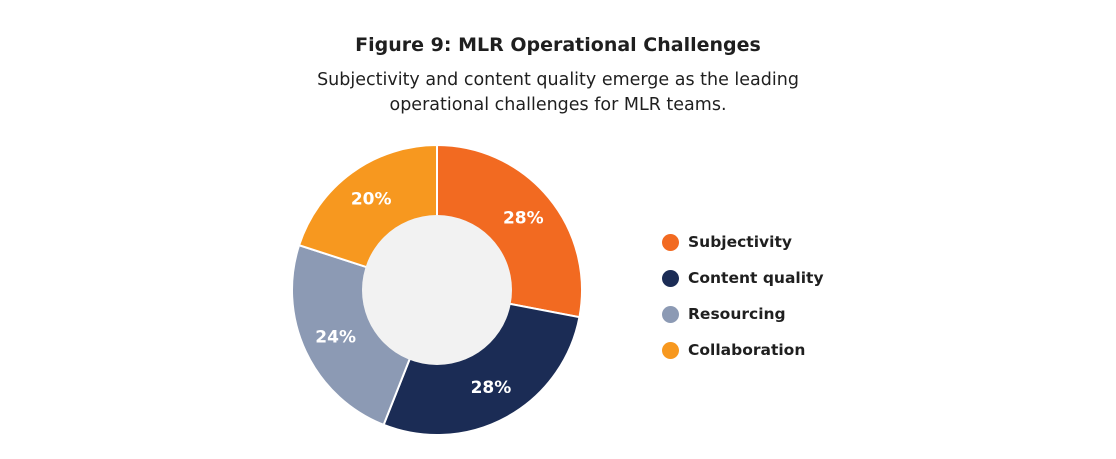 This screenshot has height=459, width=1116. I want to click on legend-label: Collaboration, so click(747, 350).